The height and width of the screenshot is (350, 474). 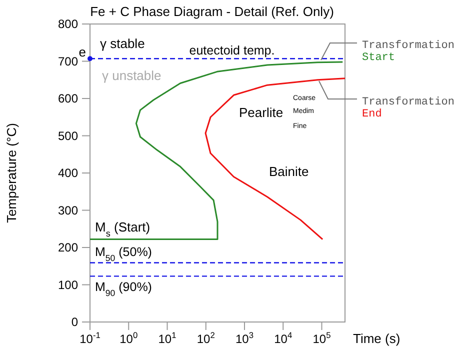 I want to click on series-label: Transformation Start, so click(x=408, y=52).